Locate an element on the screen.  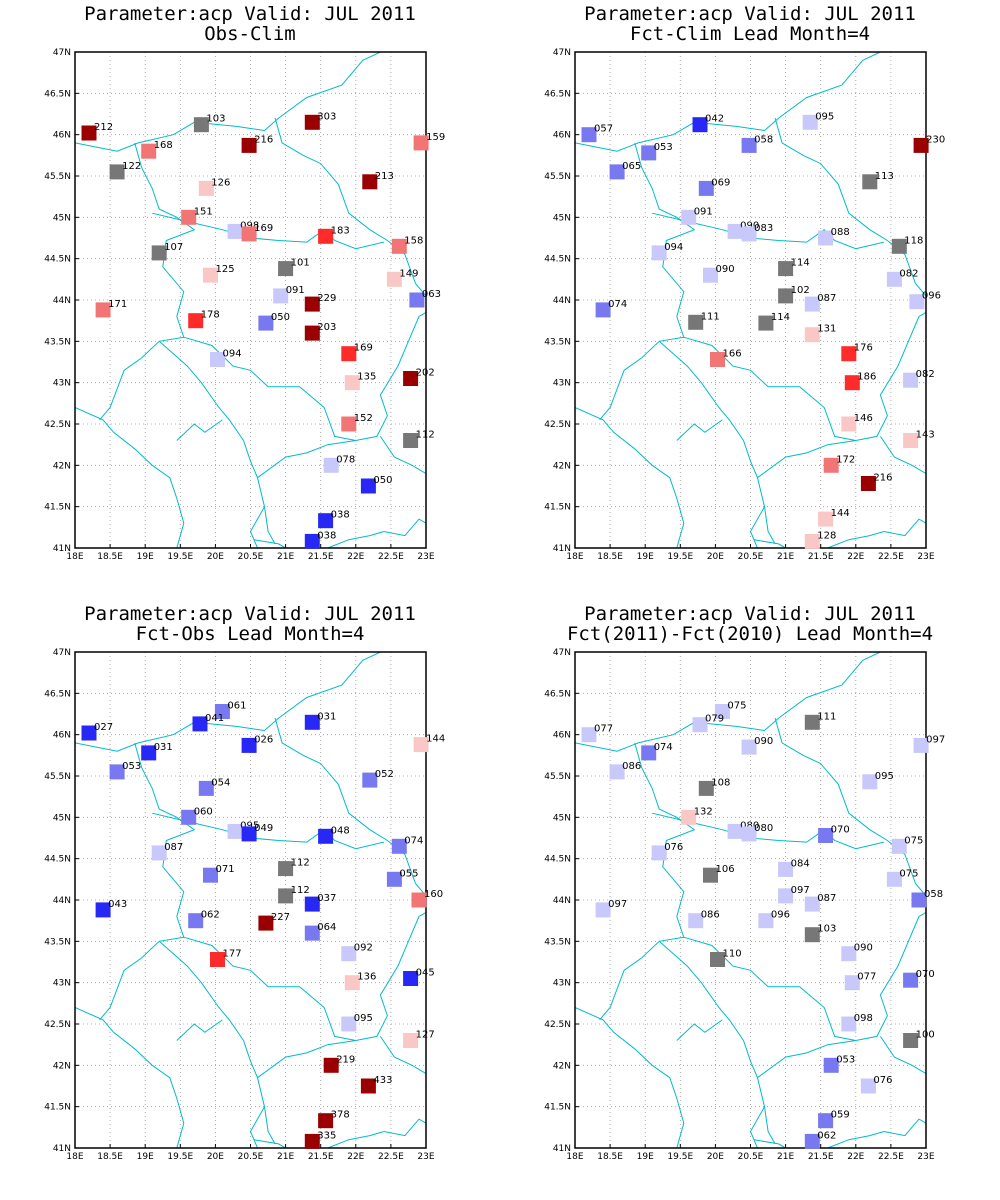
station-value-label: 158 is located at coordinates (413, 240).